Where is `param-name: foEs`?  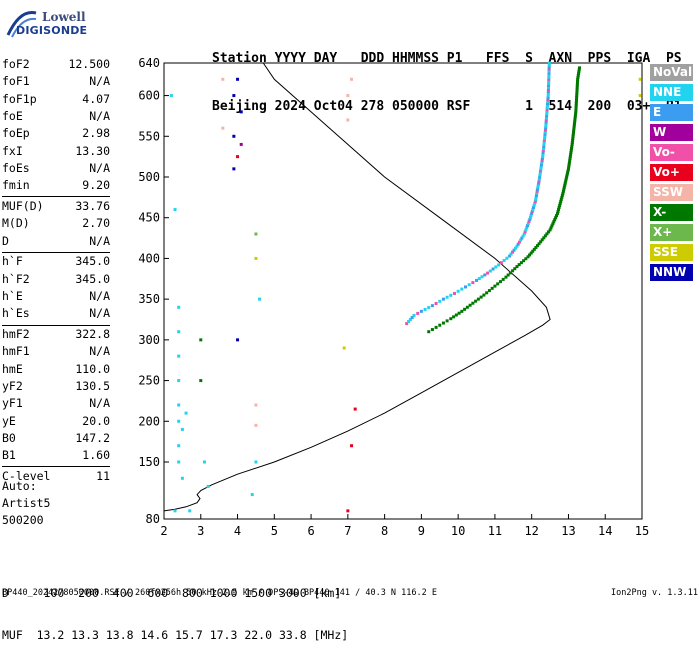 param-name: foEs is located at coordinates (16, 167).